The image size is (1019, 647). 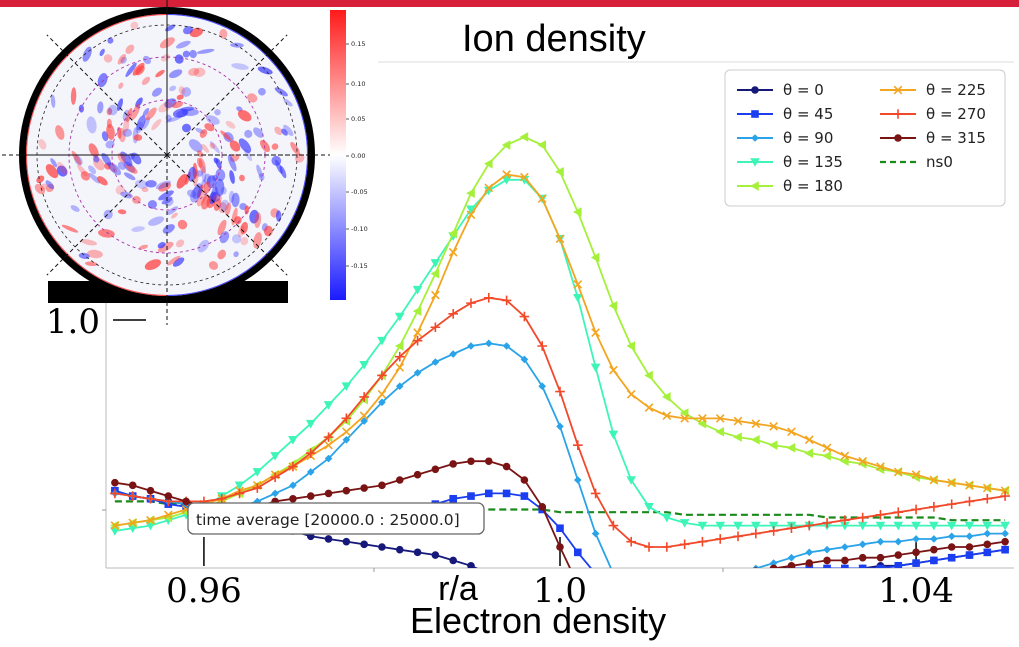 What do you see at coordinates (358, 119) in the screenshot?
I see `colorbar-tick-label: 0.05` at bounding box center [358, 119].